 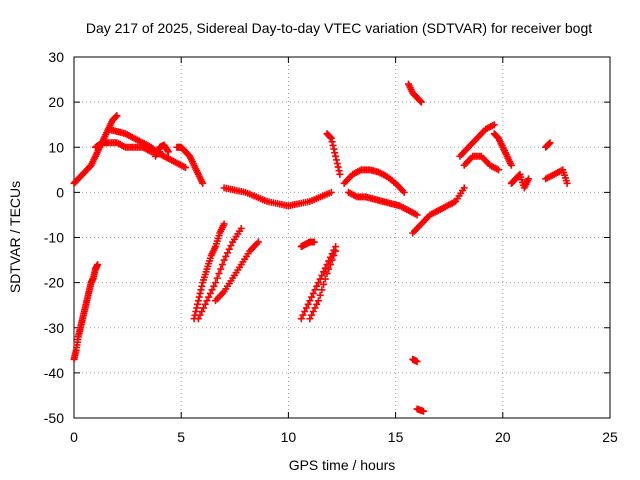 I want to click on x-tick-label: 0, so click(x=74, y=437).